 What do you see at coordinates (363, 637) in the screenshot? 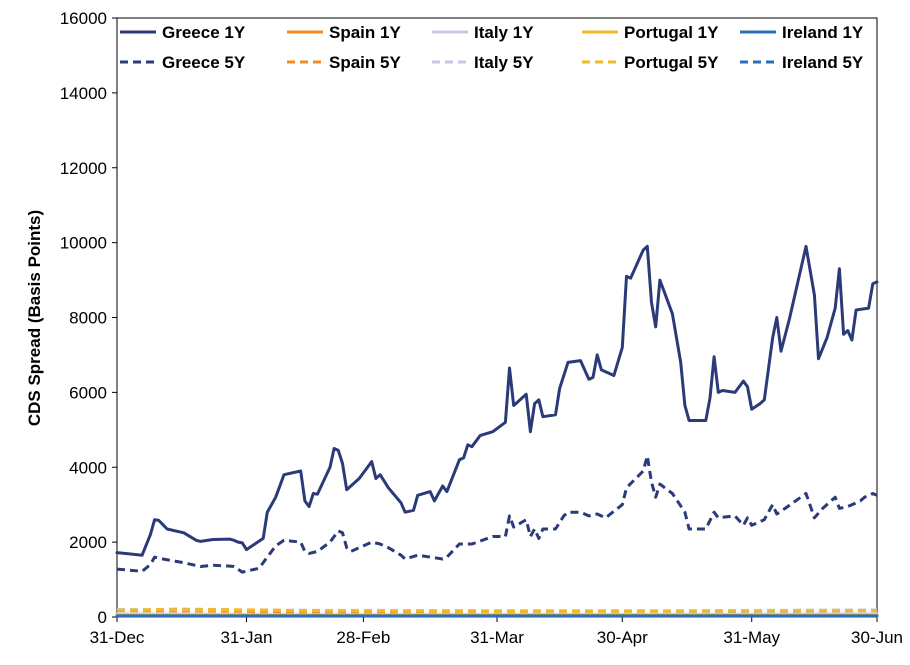
I see `x-tick-label: 28-Feb` at bounding box center [363, 637].